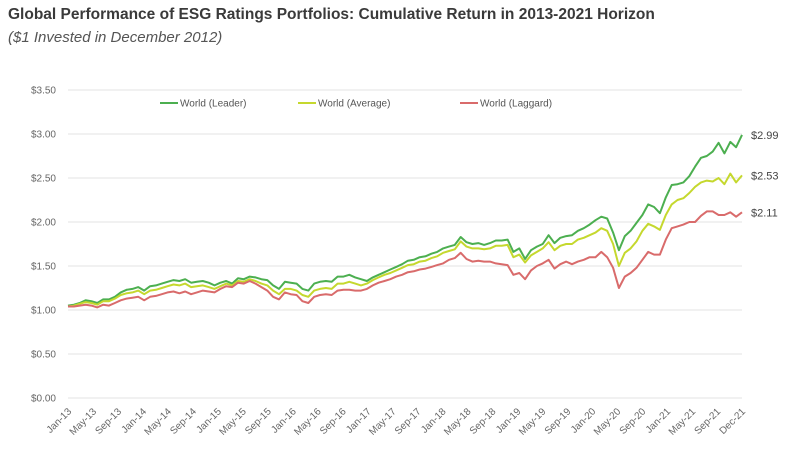 The height and width of the screenshot is (470, 790). What do you see at coordinates (558, 421) in the screenshot?
I see `x-tick-label: Sep-19` at bounding box center [558, 421].